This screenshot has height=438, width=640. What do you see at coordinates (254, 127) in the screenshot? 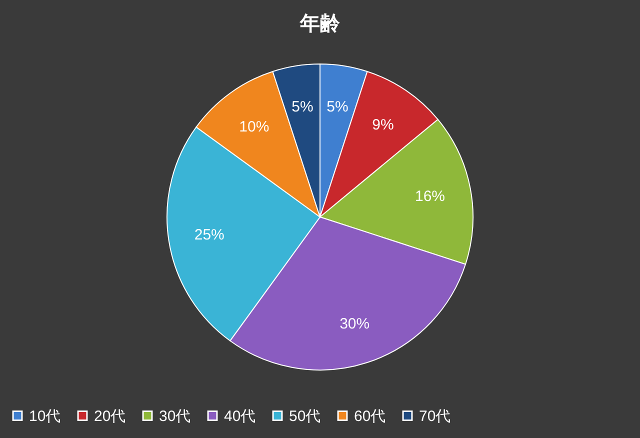
I see `data-label: 10%` at bounding box center [254, 127].